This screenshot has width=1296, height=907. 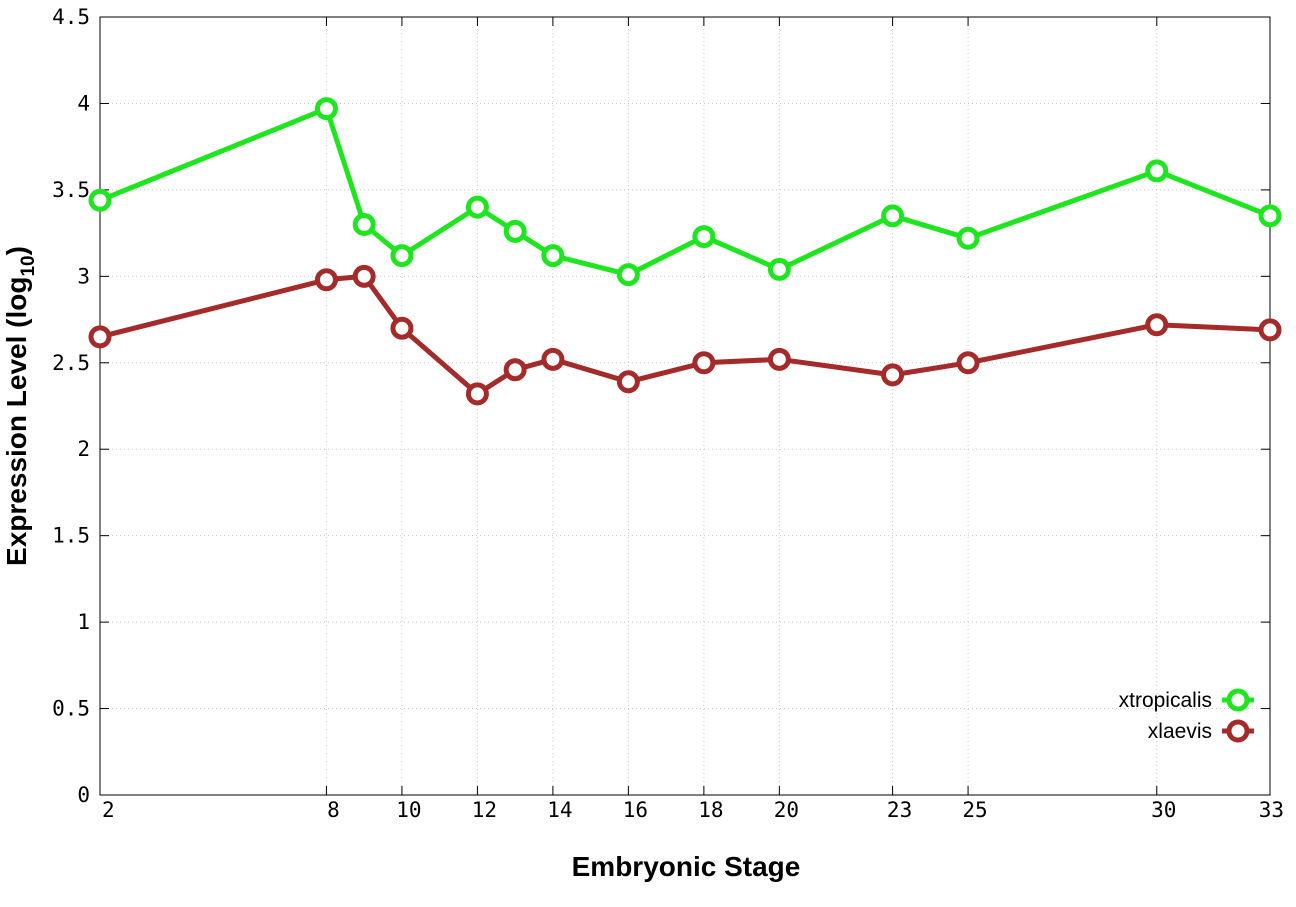 I want to click on x-tick-label: 12, so click(x=484, y=810).